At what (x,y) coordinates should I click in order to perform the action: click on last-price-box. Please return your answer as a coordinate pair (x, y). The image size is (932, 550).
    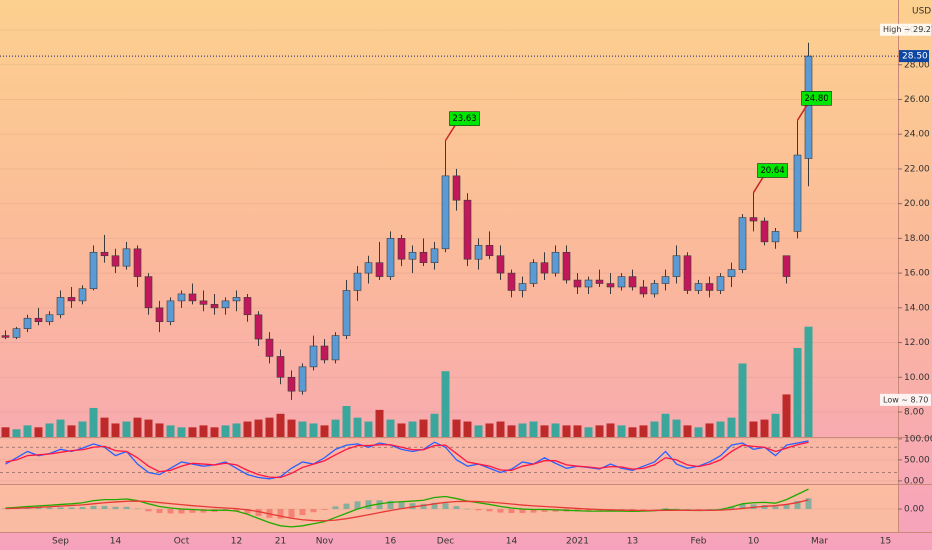
    Looking at the image, I should click on (914, 56).